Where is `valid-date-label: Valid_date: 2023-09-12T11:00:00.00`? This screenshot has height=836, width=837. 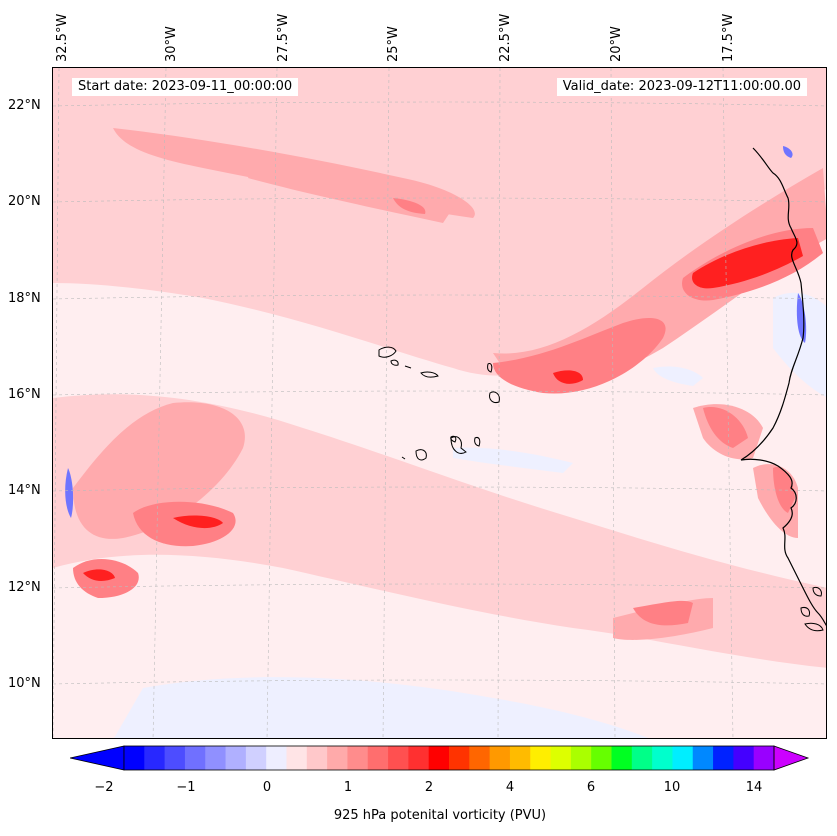
valid-date-label: Valid_date: 2023-09-12T11:00:00.00 is located at coordinates (681, 87).